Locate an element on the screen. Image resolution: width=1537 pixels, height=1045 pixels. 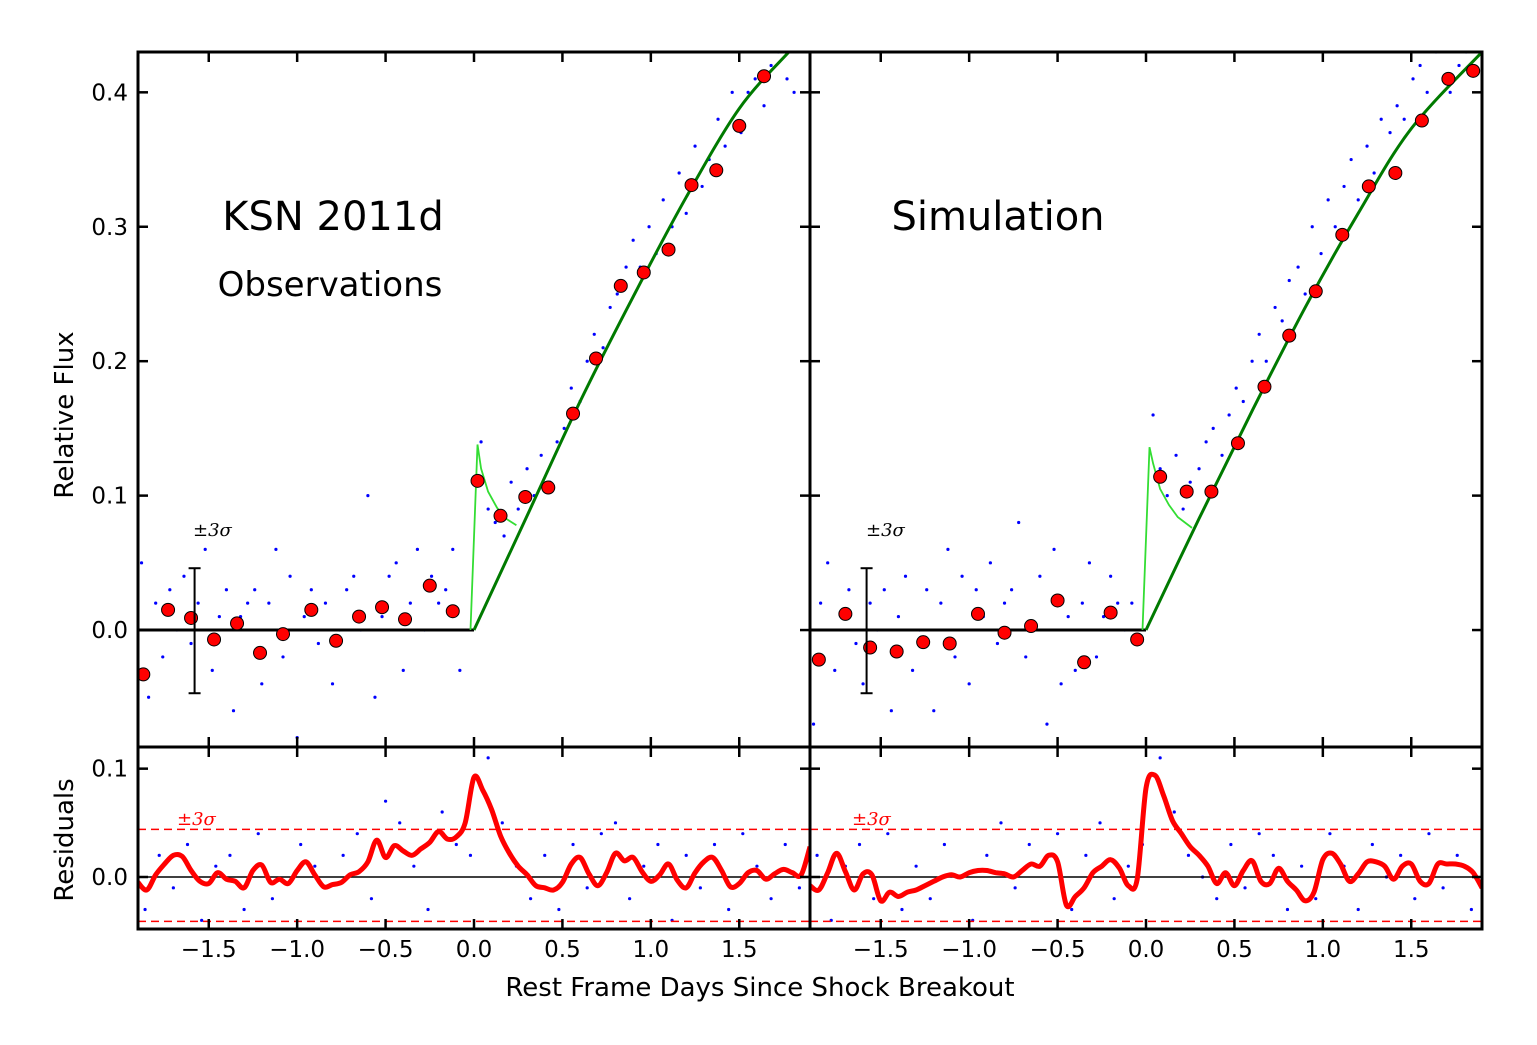
y-tick-label: 0.3 is located at coordinates (109, 228).